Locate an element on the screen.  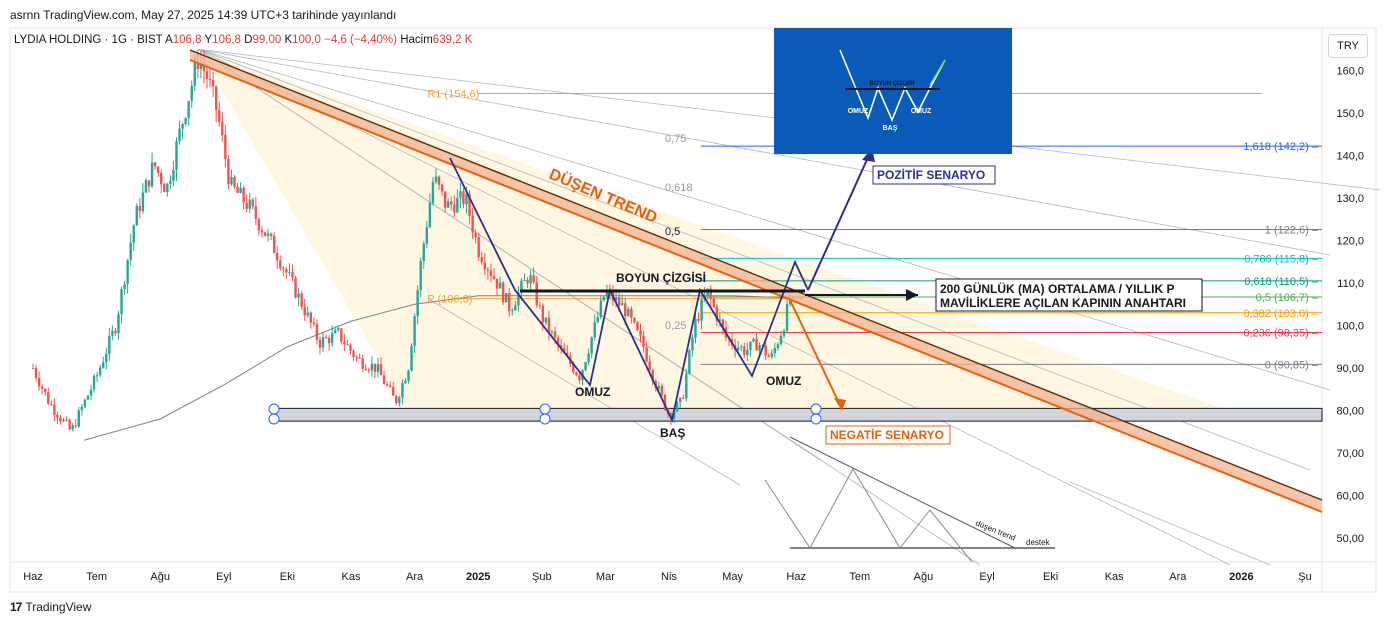
negative-scenario-arrow is located at coordinates (815, 352).